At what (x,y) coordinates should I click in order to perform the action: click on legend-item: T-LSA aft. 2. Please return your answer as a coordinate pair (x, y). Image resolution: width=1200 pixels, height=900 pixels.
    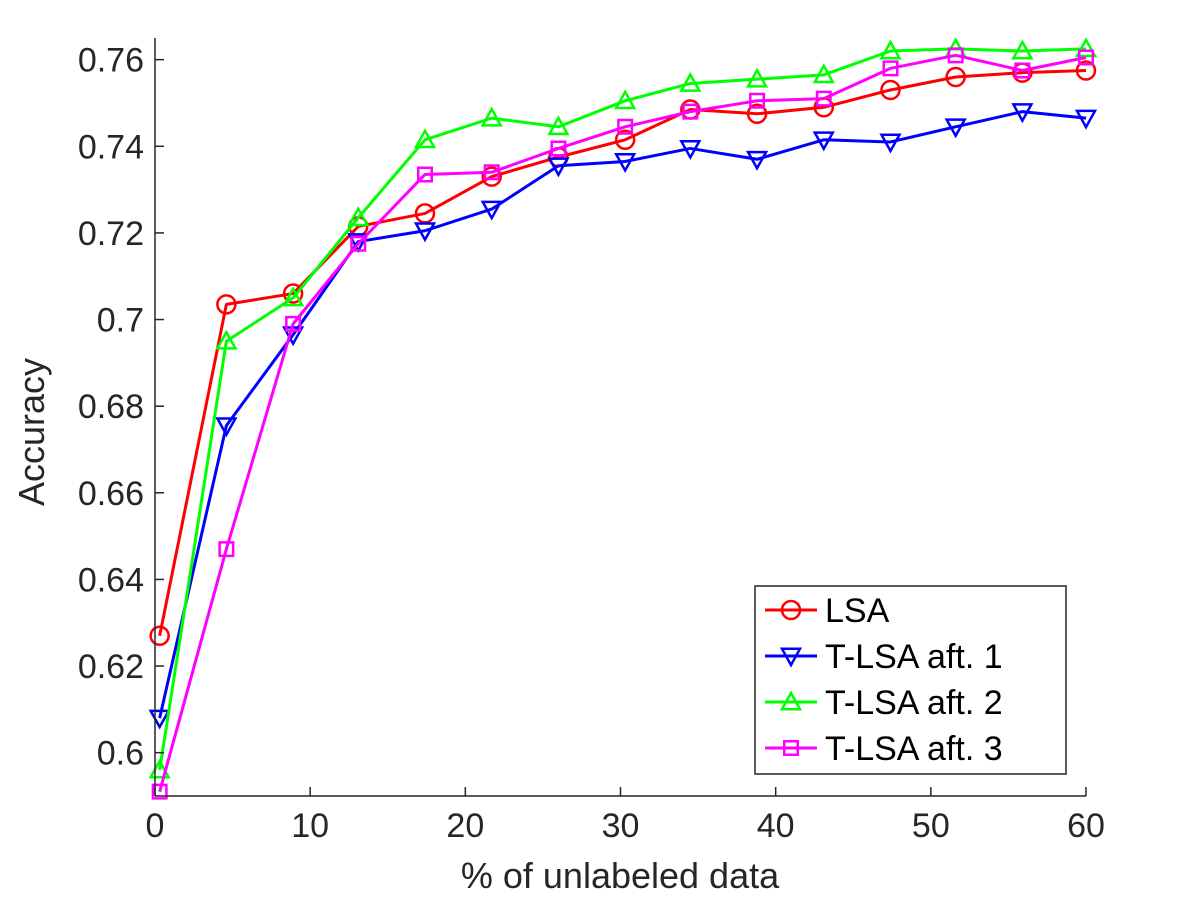
    Looking at the image, I should click on (884, 703).